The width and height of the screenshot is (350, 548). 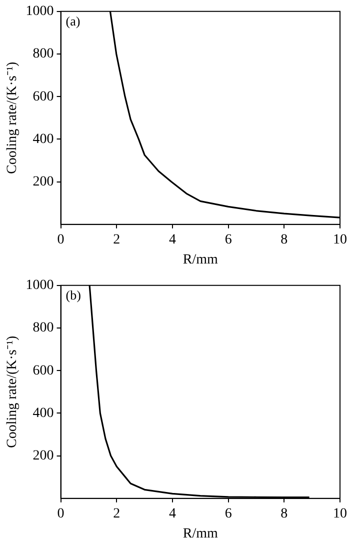 I want to click on annotation: (a), so click(x=73, y=20).